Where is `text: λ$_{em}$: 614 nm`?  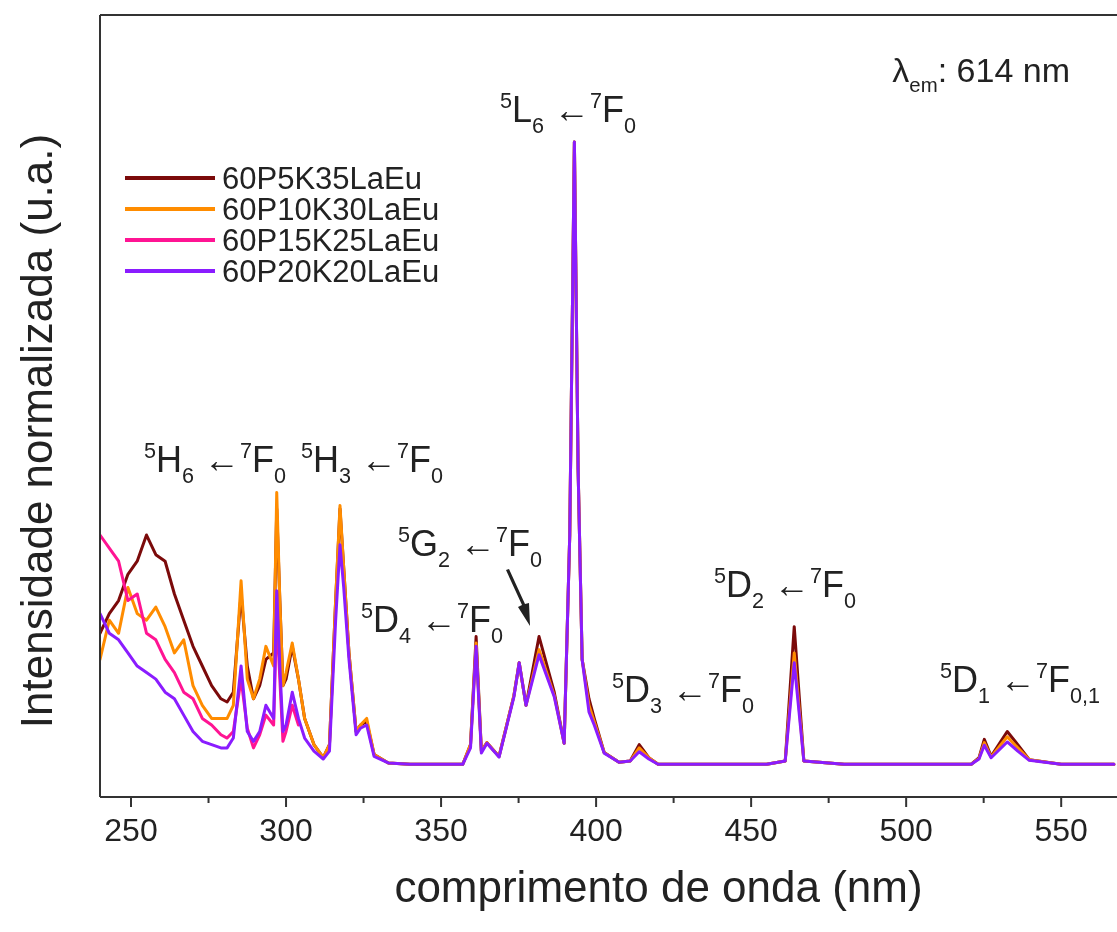 text: λ$_{em}$: 614 nm is located at coordinates (981, 74).